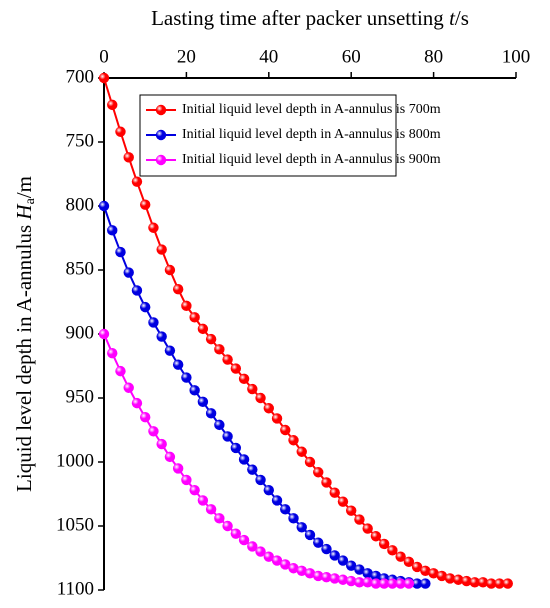 The image size is (550, 608). I want to click on y-label-sub: a, so click(30, 200).